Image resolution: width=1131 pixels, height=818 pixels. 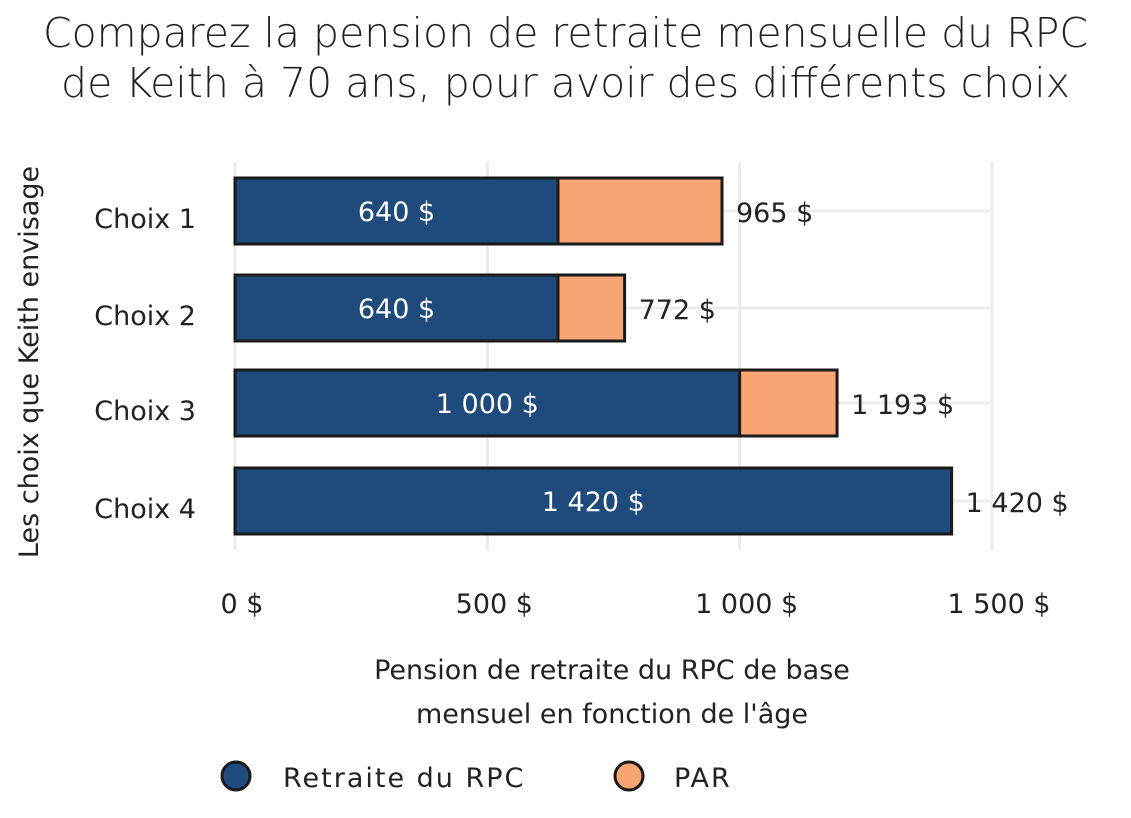 What do you see at coordinates (145, 219) in the screenshot?
I see `category-label-1: Choix 1` at bounding box center [145, 219].